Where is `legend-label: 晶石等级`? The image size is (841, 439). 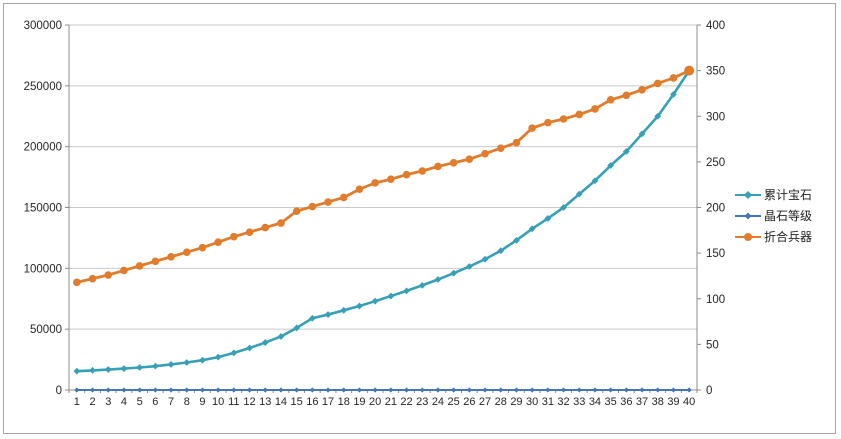 legend-label: 晶石等级 is located at coordinates (788, 216).